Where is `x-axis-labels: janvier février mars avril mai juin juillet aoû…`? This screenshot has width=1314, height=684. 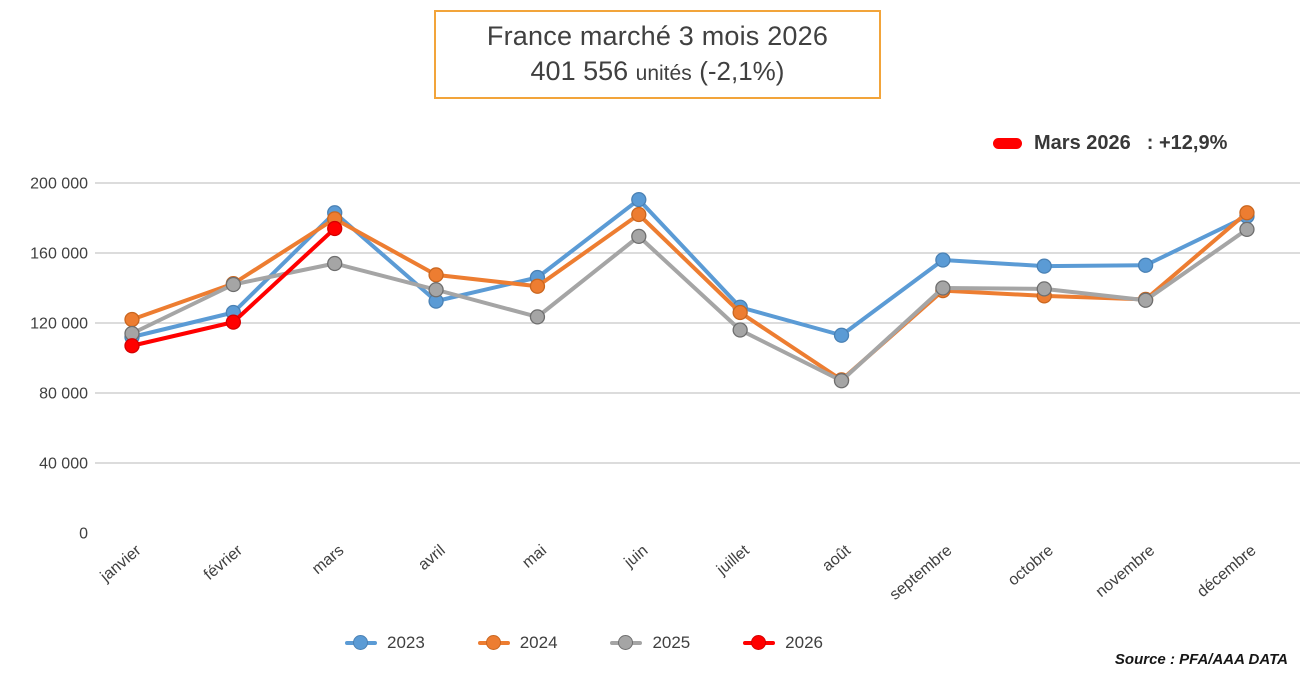
x-axis-labels: janvier février mars avril mai juin juillet aoû… is located at coordinates (678, 573).